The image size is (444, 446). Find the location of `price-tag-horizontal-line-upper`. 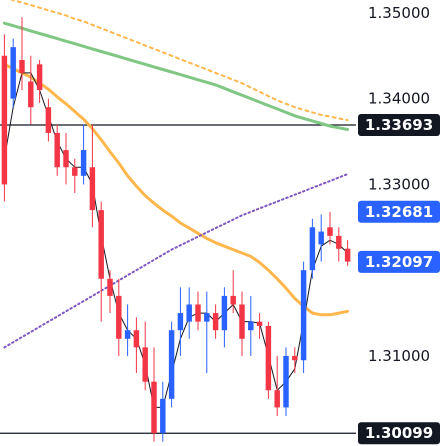

price-tag-horizontal-line-upper is located at coordinates (399, 124).